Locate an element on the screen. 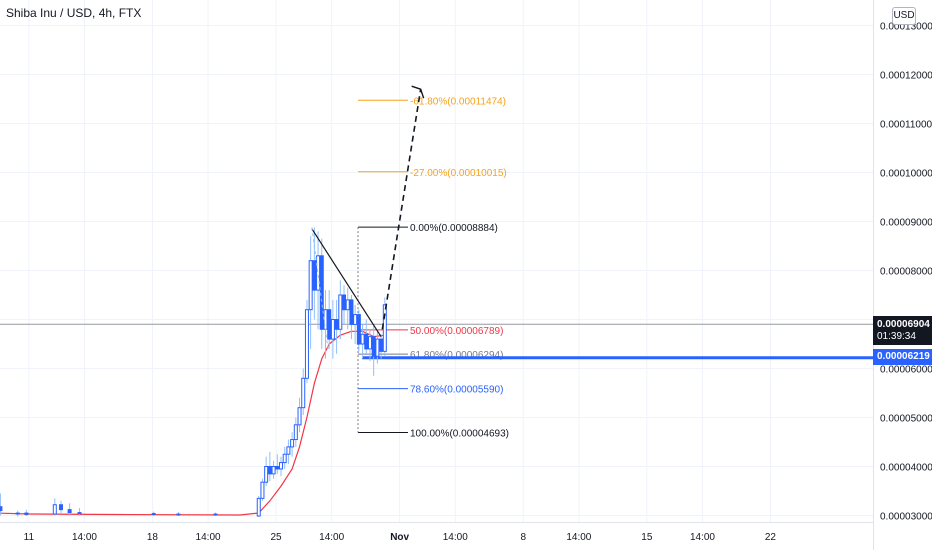  time-tick-label: 11 is located at coordinates (29, 537).